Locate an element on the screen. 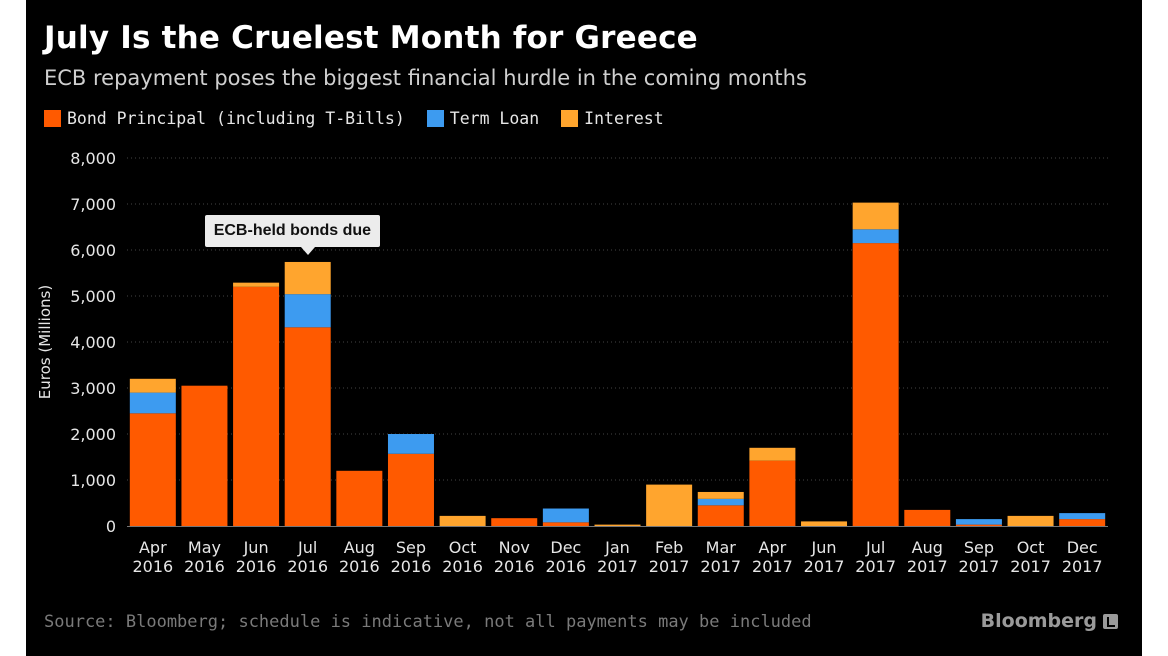 This screenshot has height=656, width=1168. legend-item-term-loan: Term Loan is located at coordinates (483, 118).